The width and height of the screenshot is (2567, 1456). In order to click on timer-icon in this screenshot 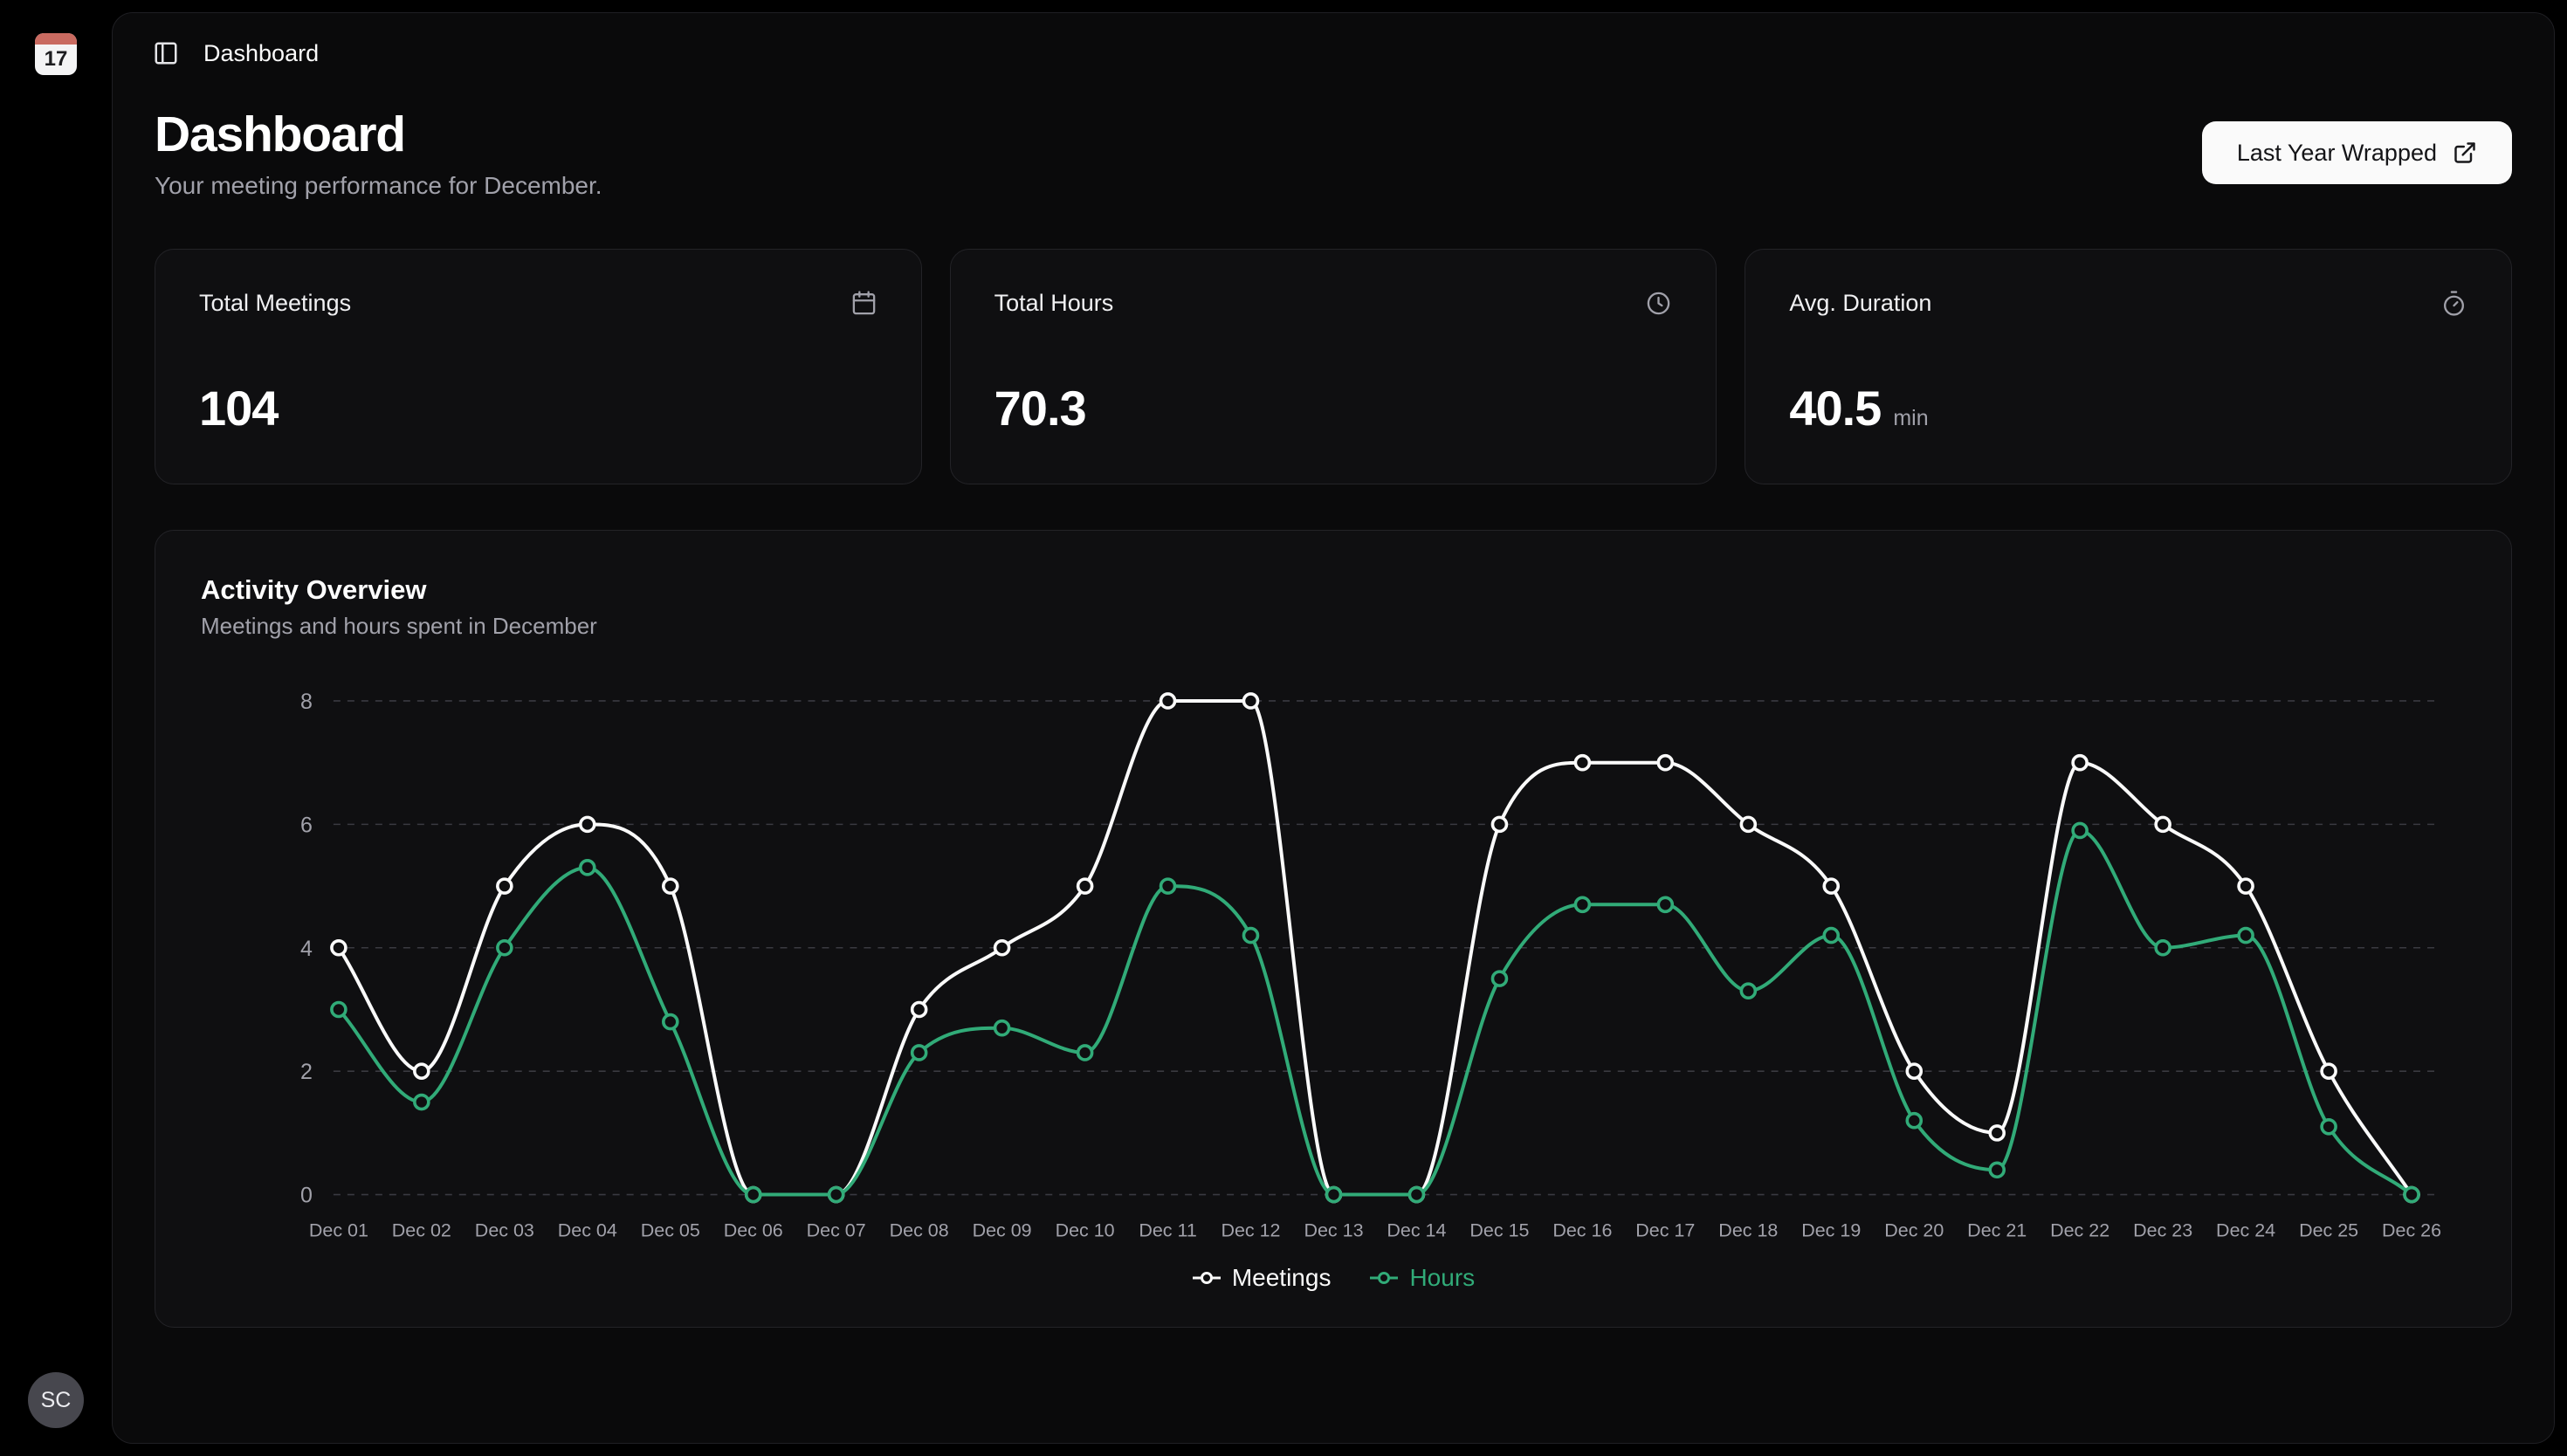, I will do `click(2453, 303)`.